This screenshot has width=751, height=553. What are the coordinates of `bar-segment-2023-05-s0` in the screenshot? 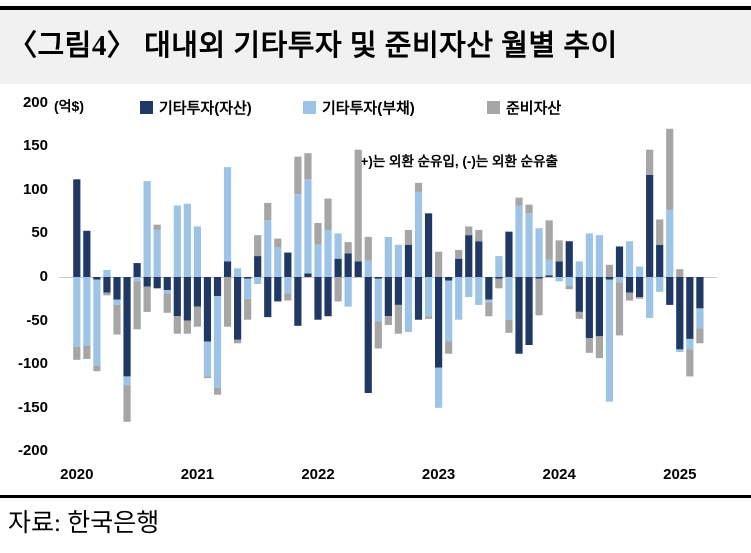 It's located at (479, 259).